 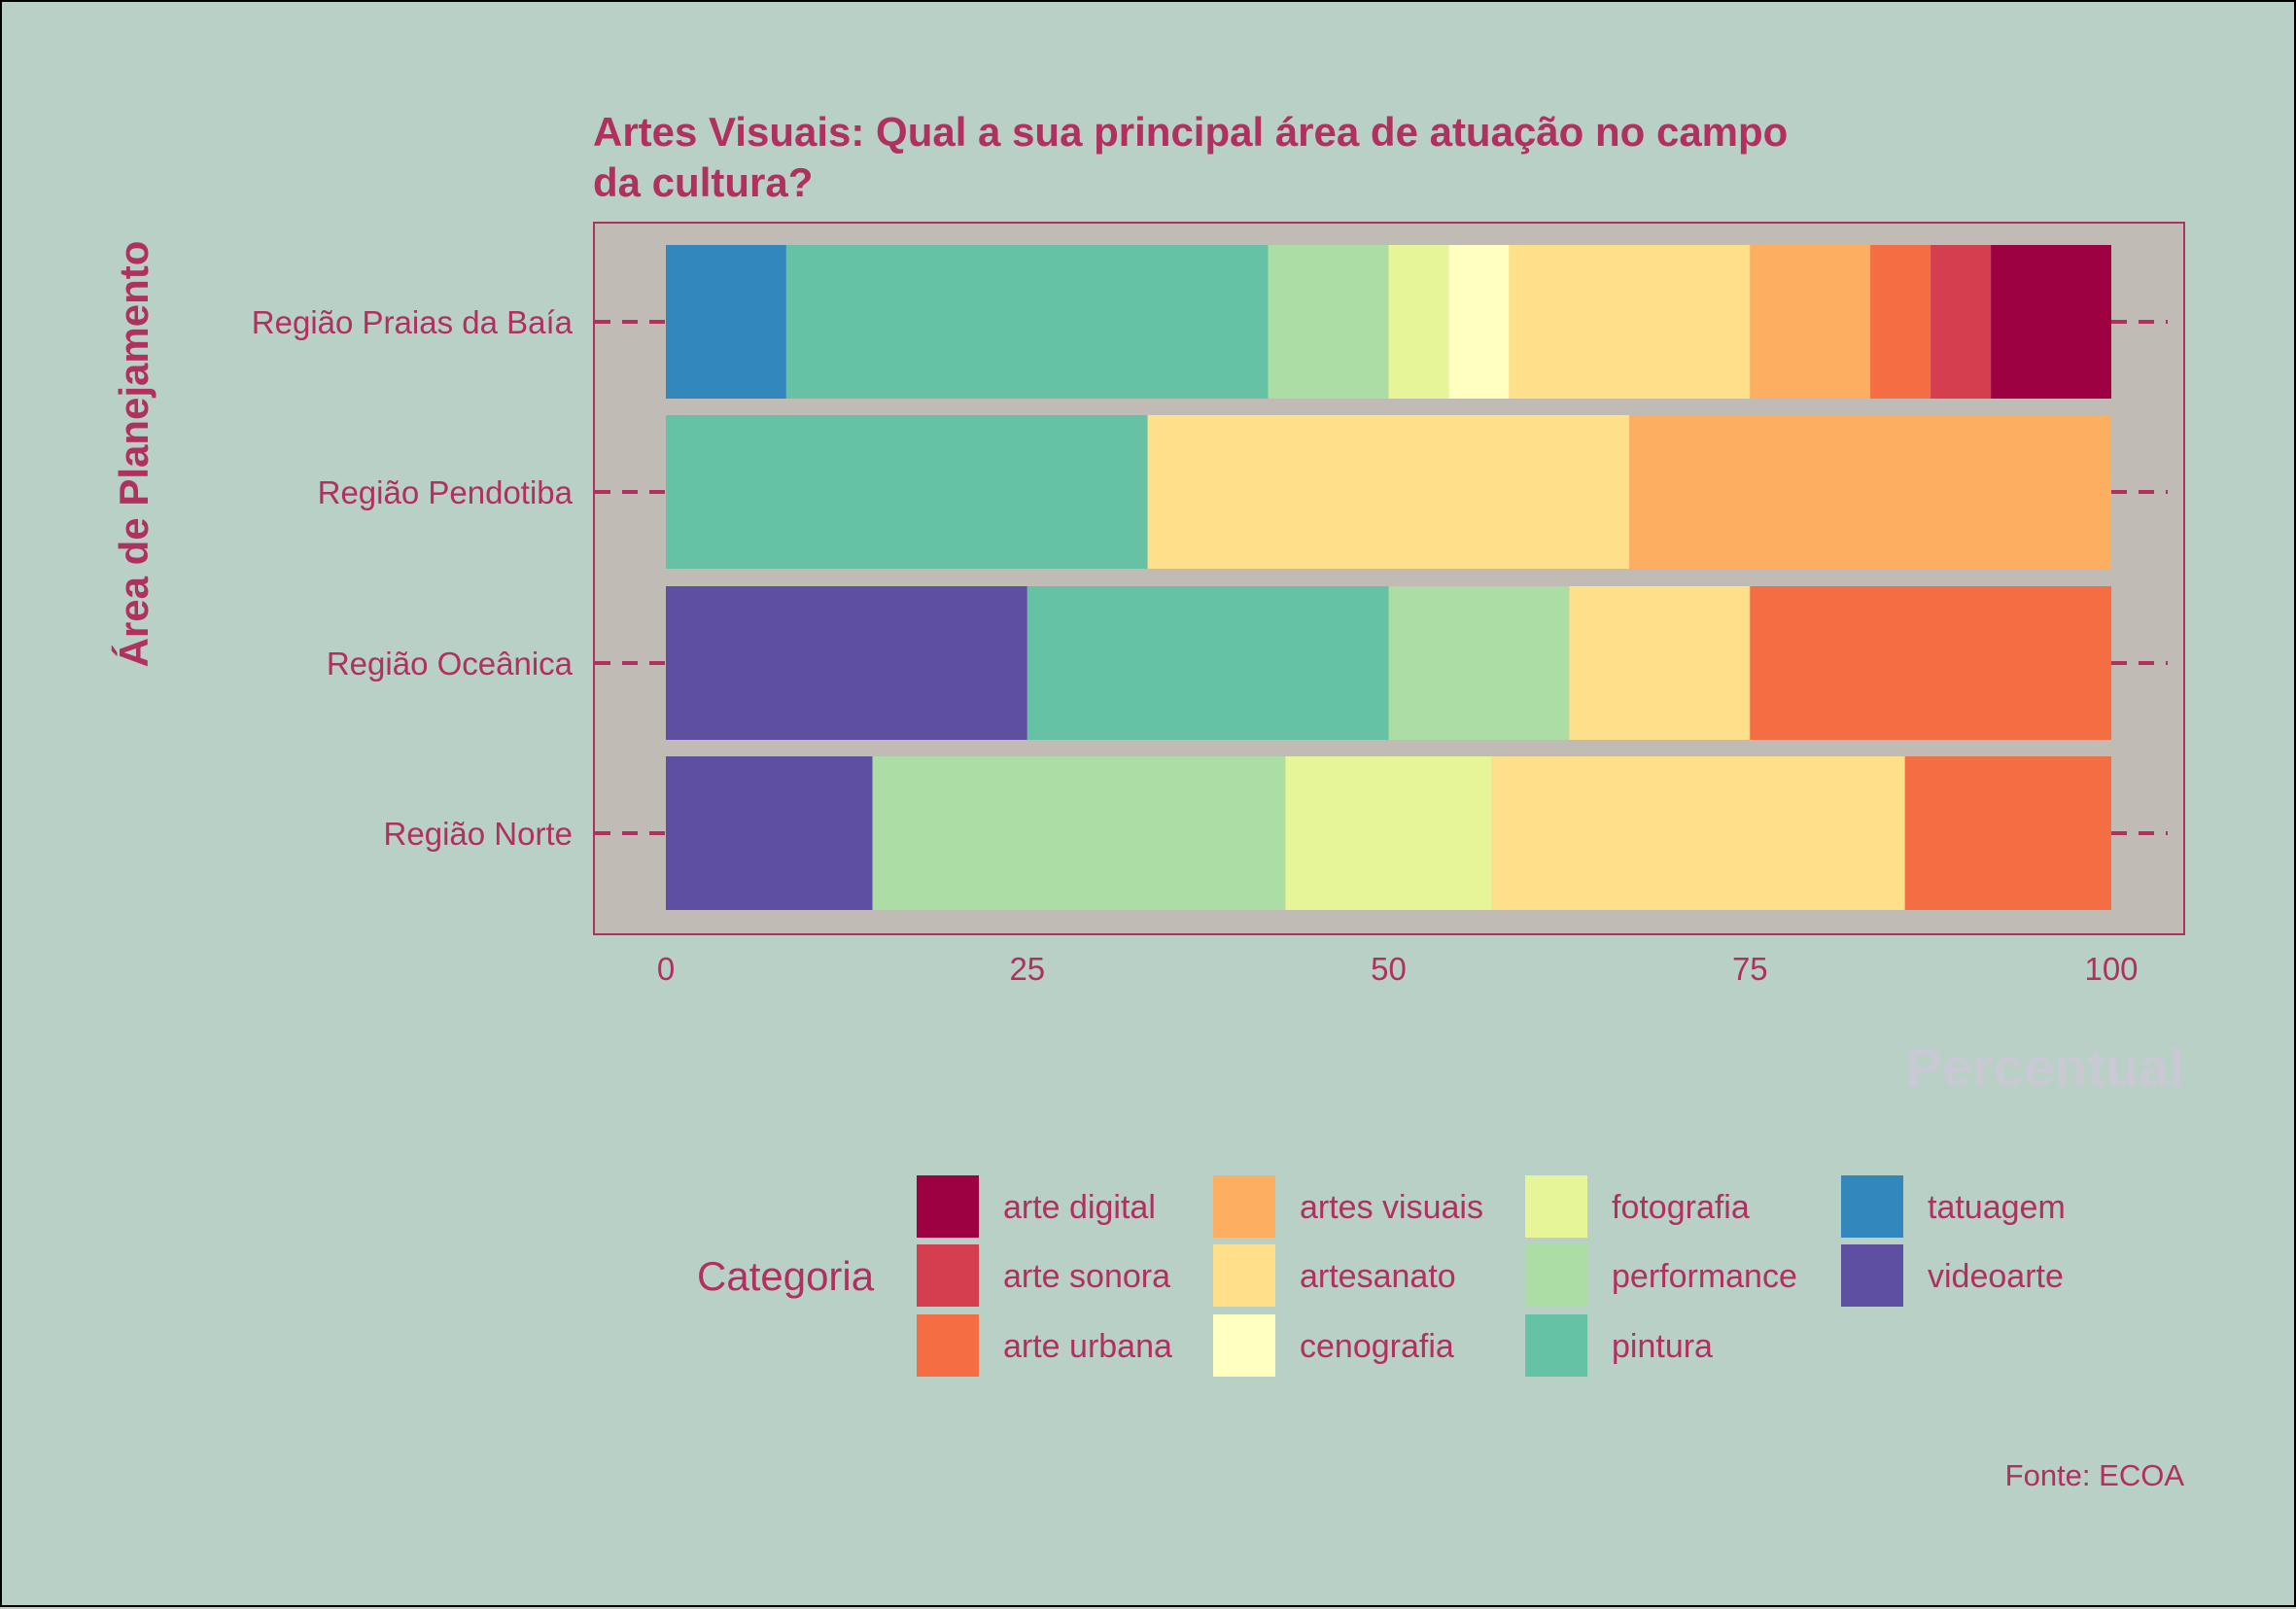 I want to click on legend-key-arte-sonora, so click(x=948, y=1275).